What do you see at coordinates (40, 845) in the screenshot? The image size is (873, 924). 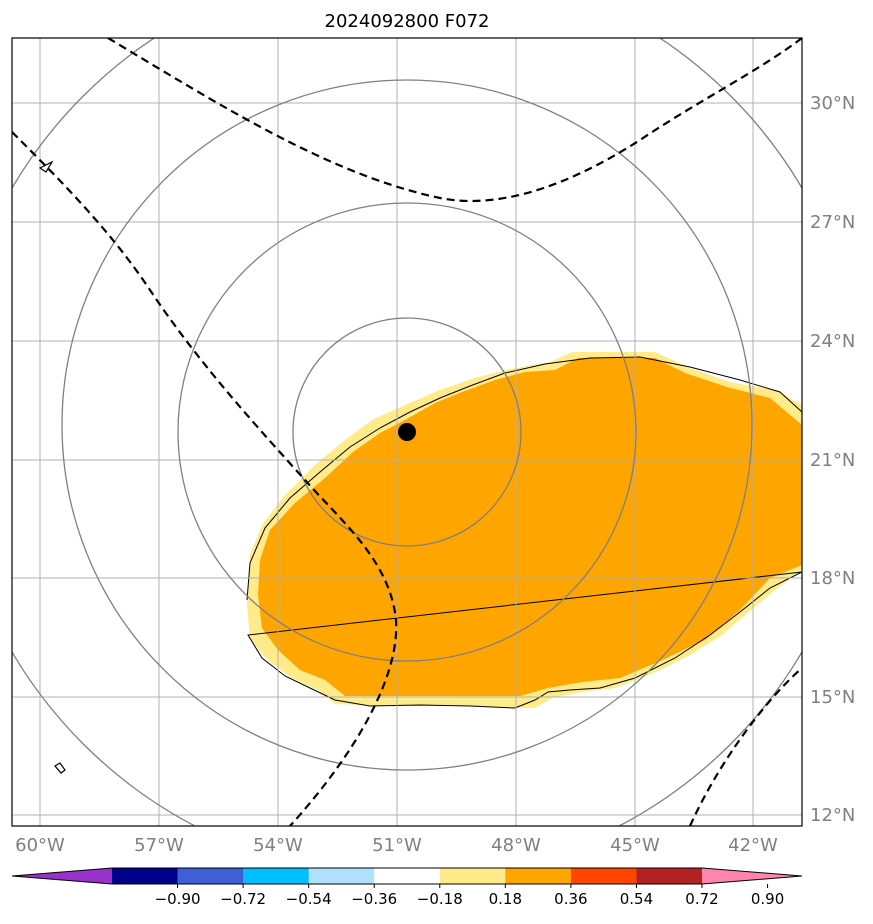 I see `lon-label: 60°W` at bounding box center [40, 845].